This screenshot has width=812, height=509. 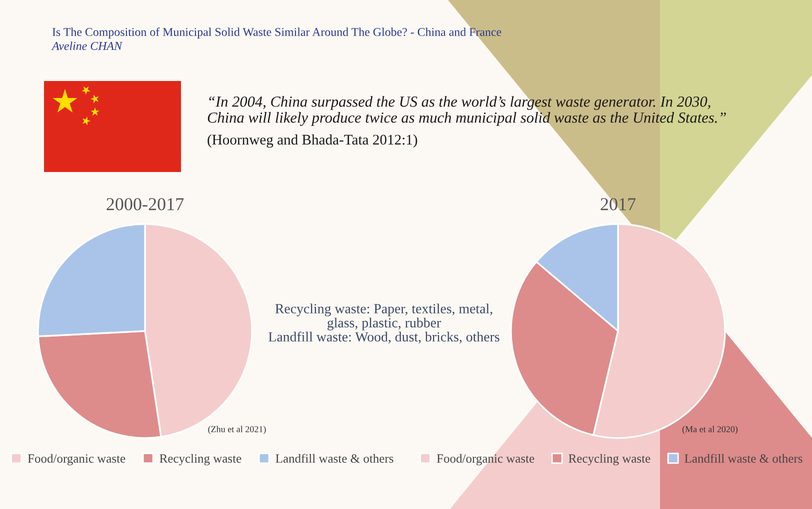 I want to click on text: Aveline CHAN, so click(x=87, y=46).